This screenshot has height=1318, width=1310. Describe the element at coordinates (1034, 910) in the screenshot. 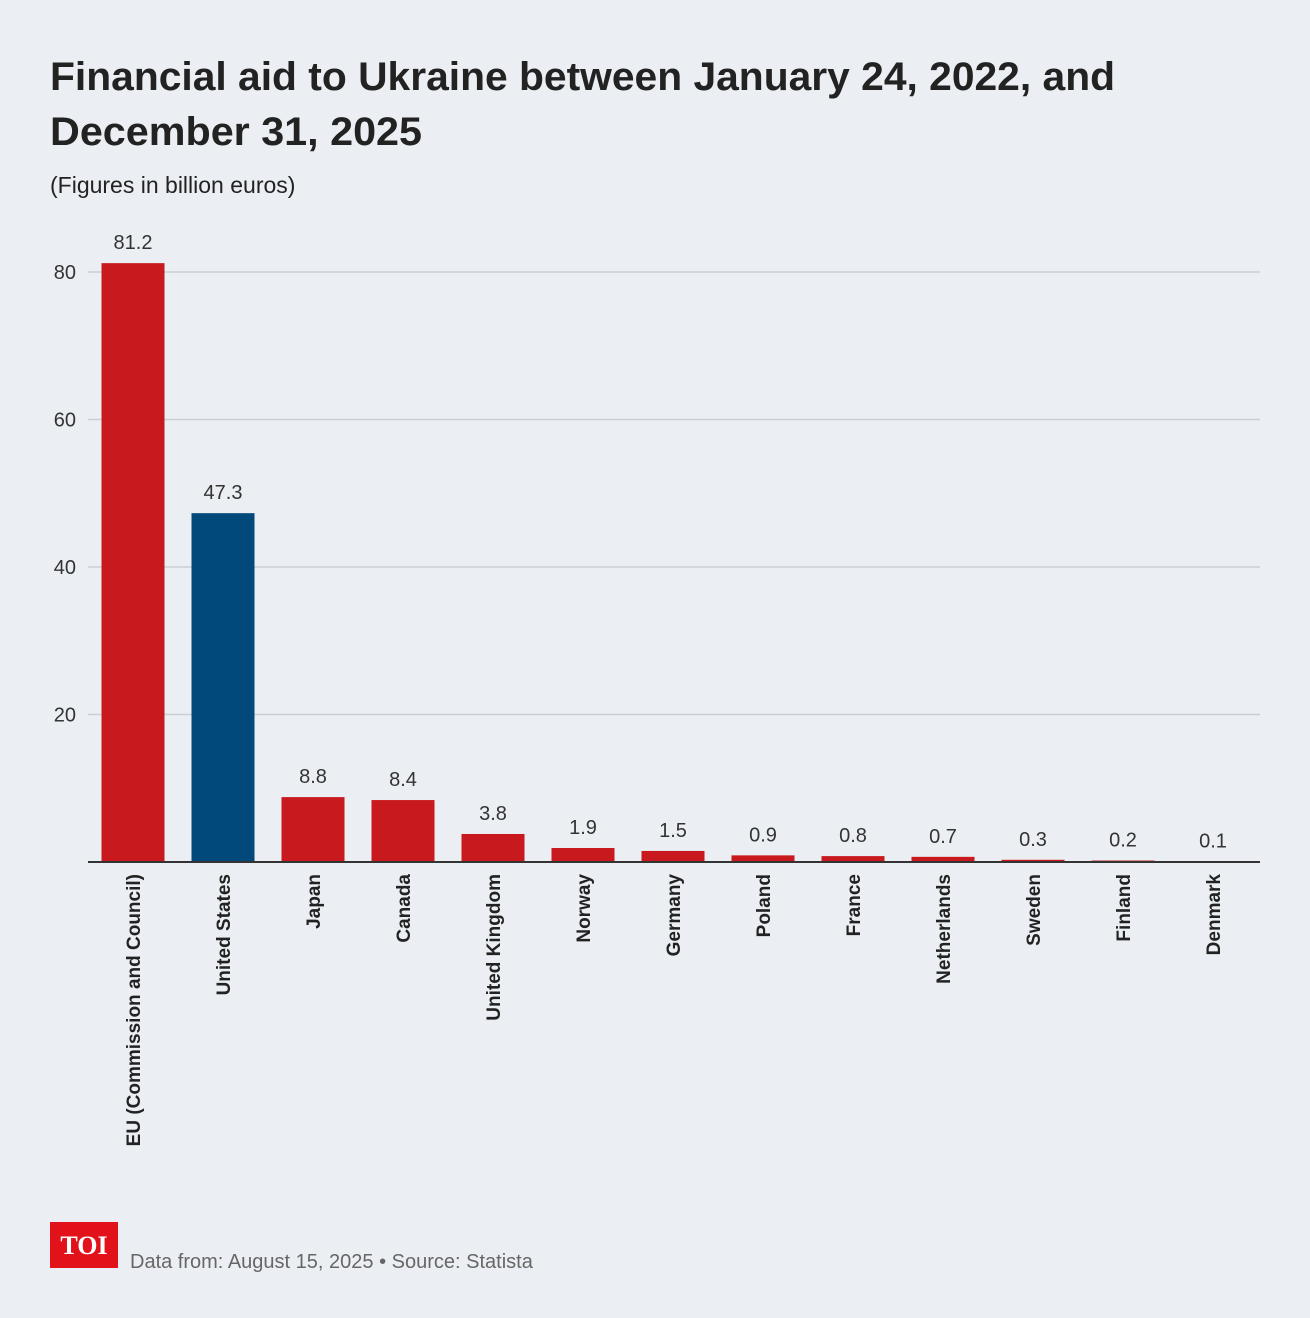

I see `x-tick-label: Sweden` at that location.